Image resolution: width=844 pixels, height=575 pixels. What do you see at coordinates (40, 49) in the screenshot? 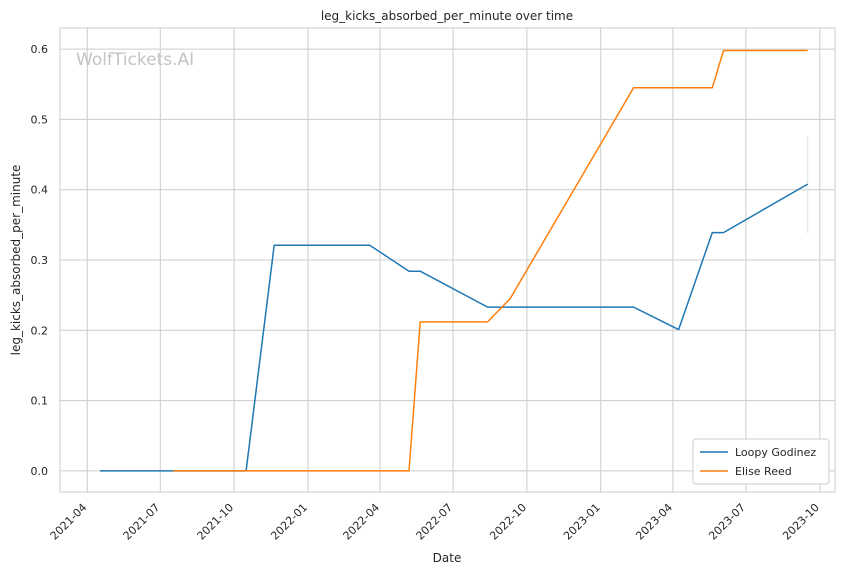
I see `y-tick-label: 0.6` at bounding box center [40, 49].